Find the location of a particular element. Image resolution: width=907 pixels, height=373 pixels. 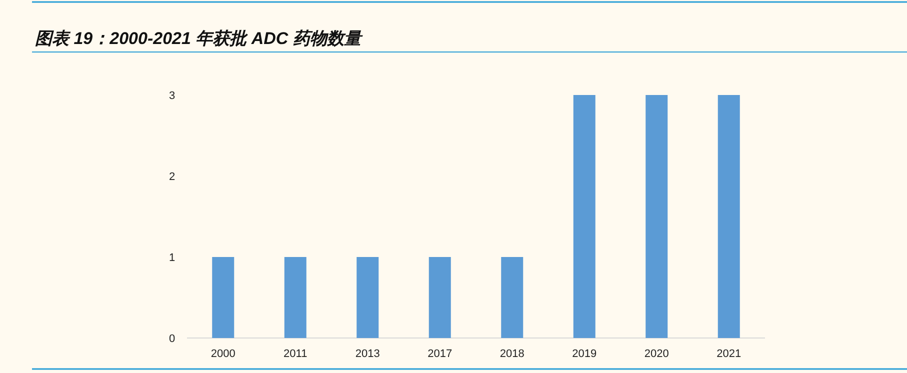

chart-title: 图表 19：2000-2021 年获批 ADC 药物数量 is located at coordinates (199, 38).